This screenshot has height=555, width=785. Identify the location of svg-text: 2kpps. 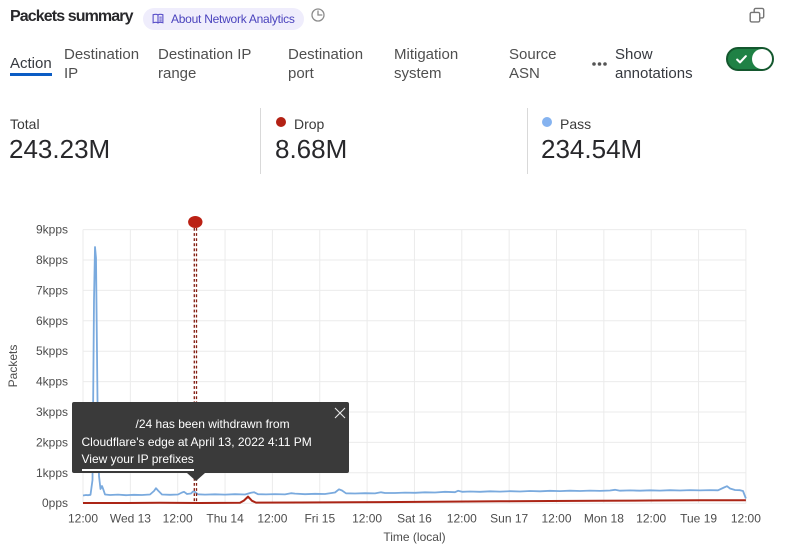
(52, 442).